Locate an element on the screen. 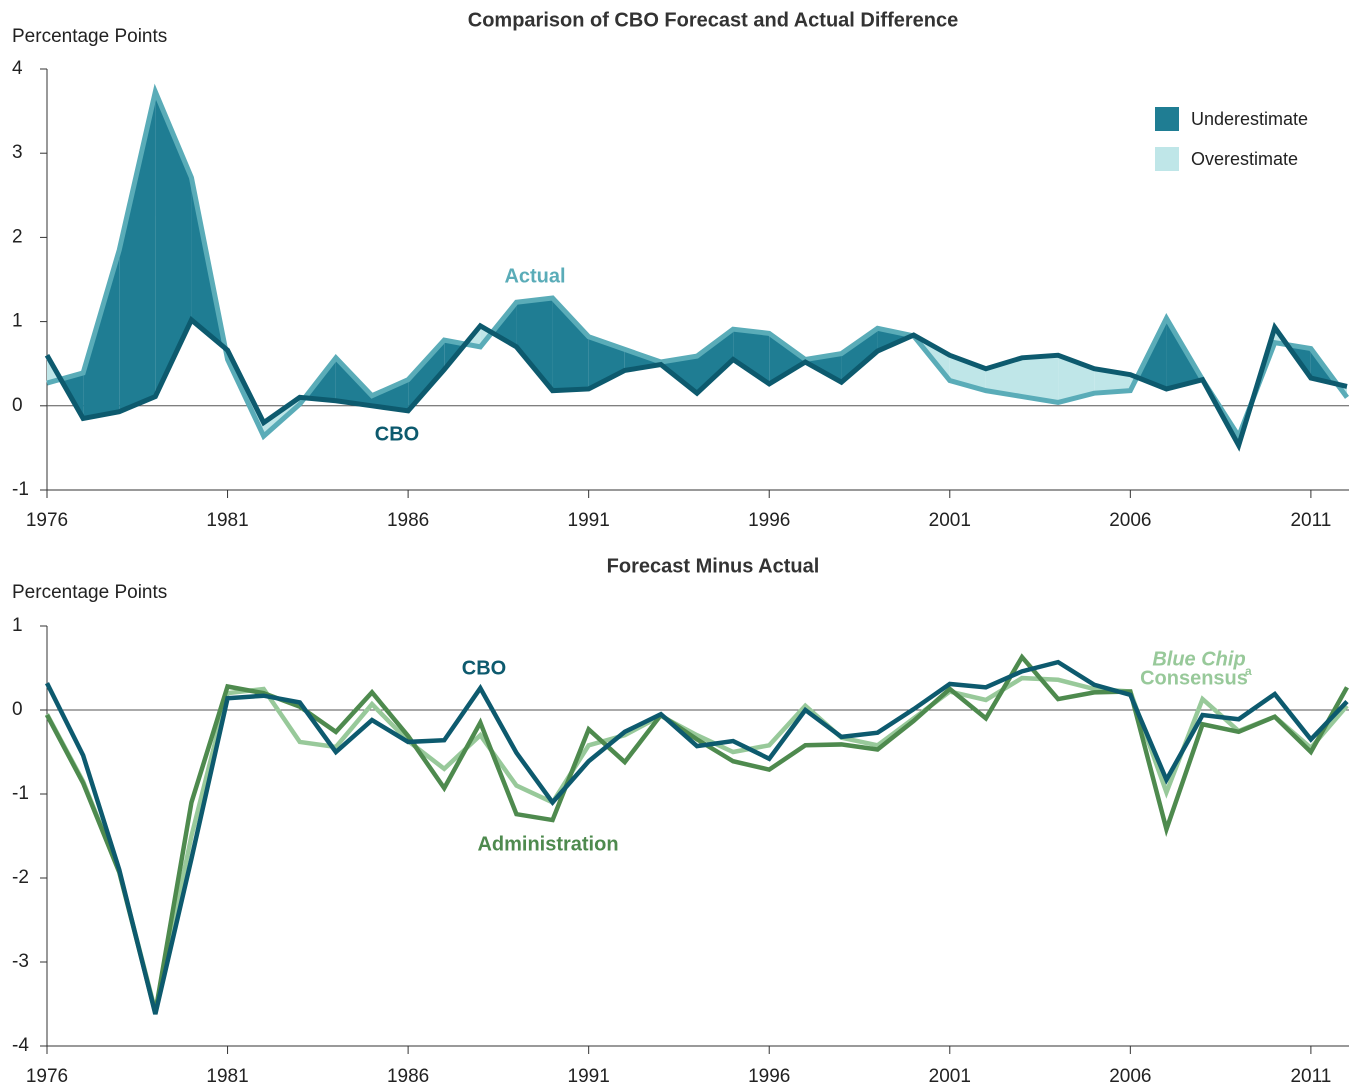 The width and height of the screenshot is (1353, 1087). footnote-marker: a is located at coordinates (1248, 671).